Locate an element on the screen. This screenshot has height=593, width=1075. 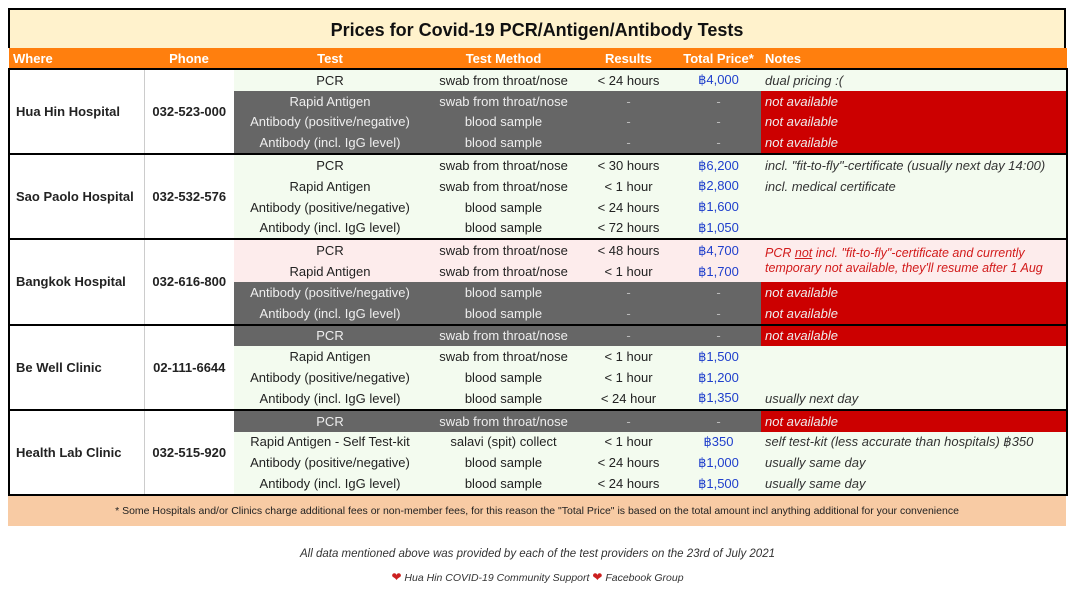
header-where: Where is located at coordinates (76, 58).